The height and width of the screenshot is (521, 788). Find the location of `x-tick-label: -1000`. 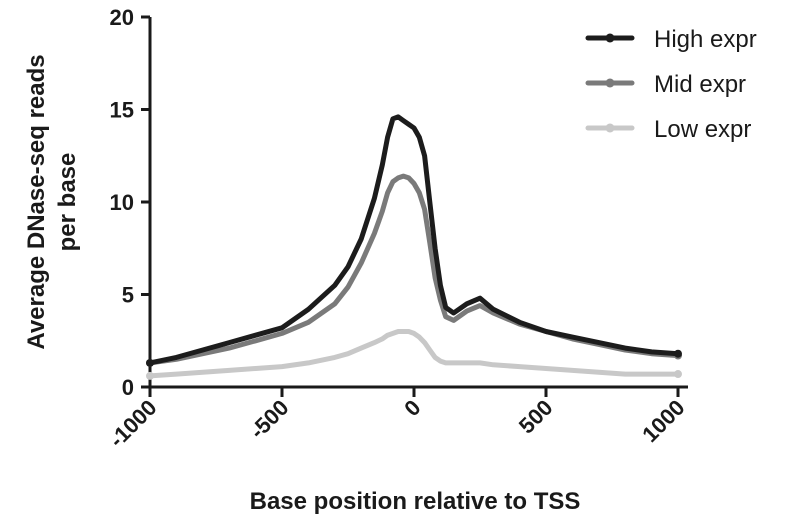

x-tick-label: -1000 is located at coordinates (132, 423).